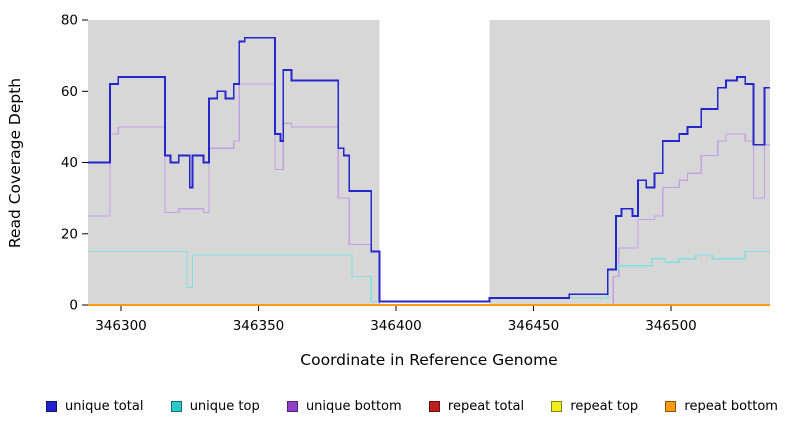 The image size is (792, 432). What do you see at coordinates (396, 326) in the screenshot?
I see `x-tick-label: 346400` at bounding box center [396, 326].